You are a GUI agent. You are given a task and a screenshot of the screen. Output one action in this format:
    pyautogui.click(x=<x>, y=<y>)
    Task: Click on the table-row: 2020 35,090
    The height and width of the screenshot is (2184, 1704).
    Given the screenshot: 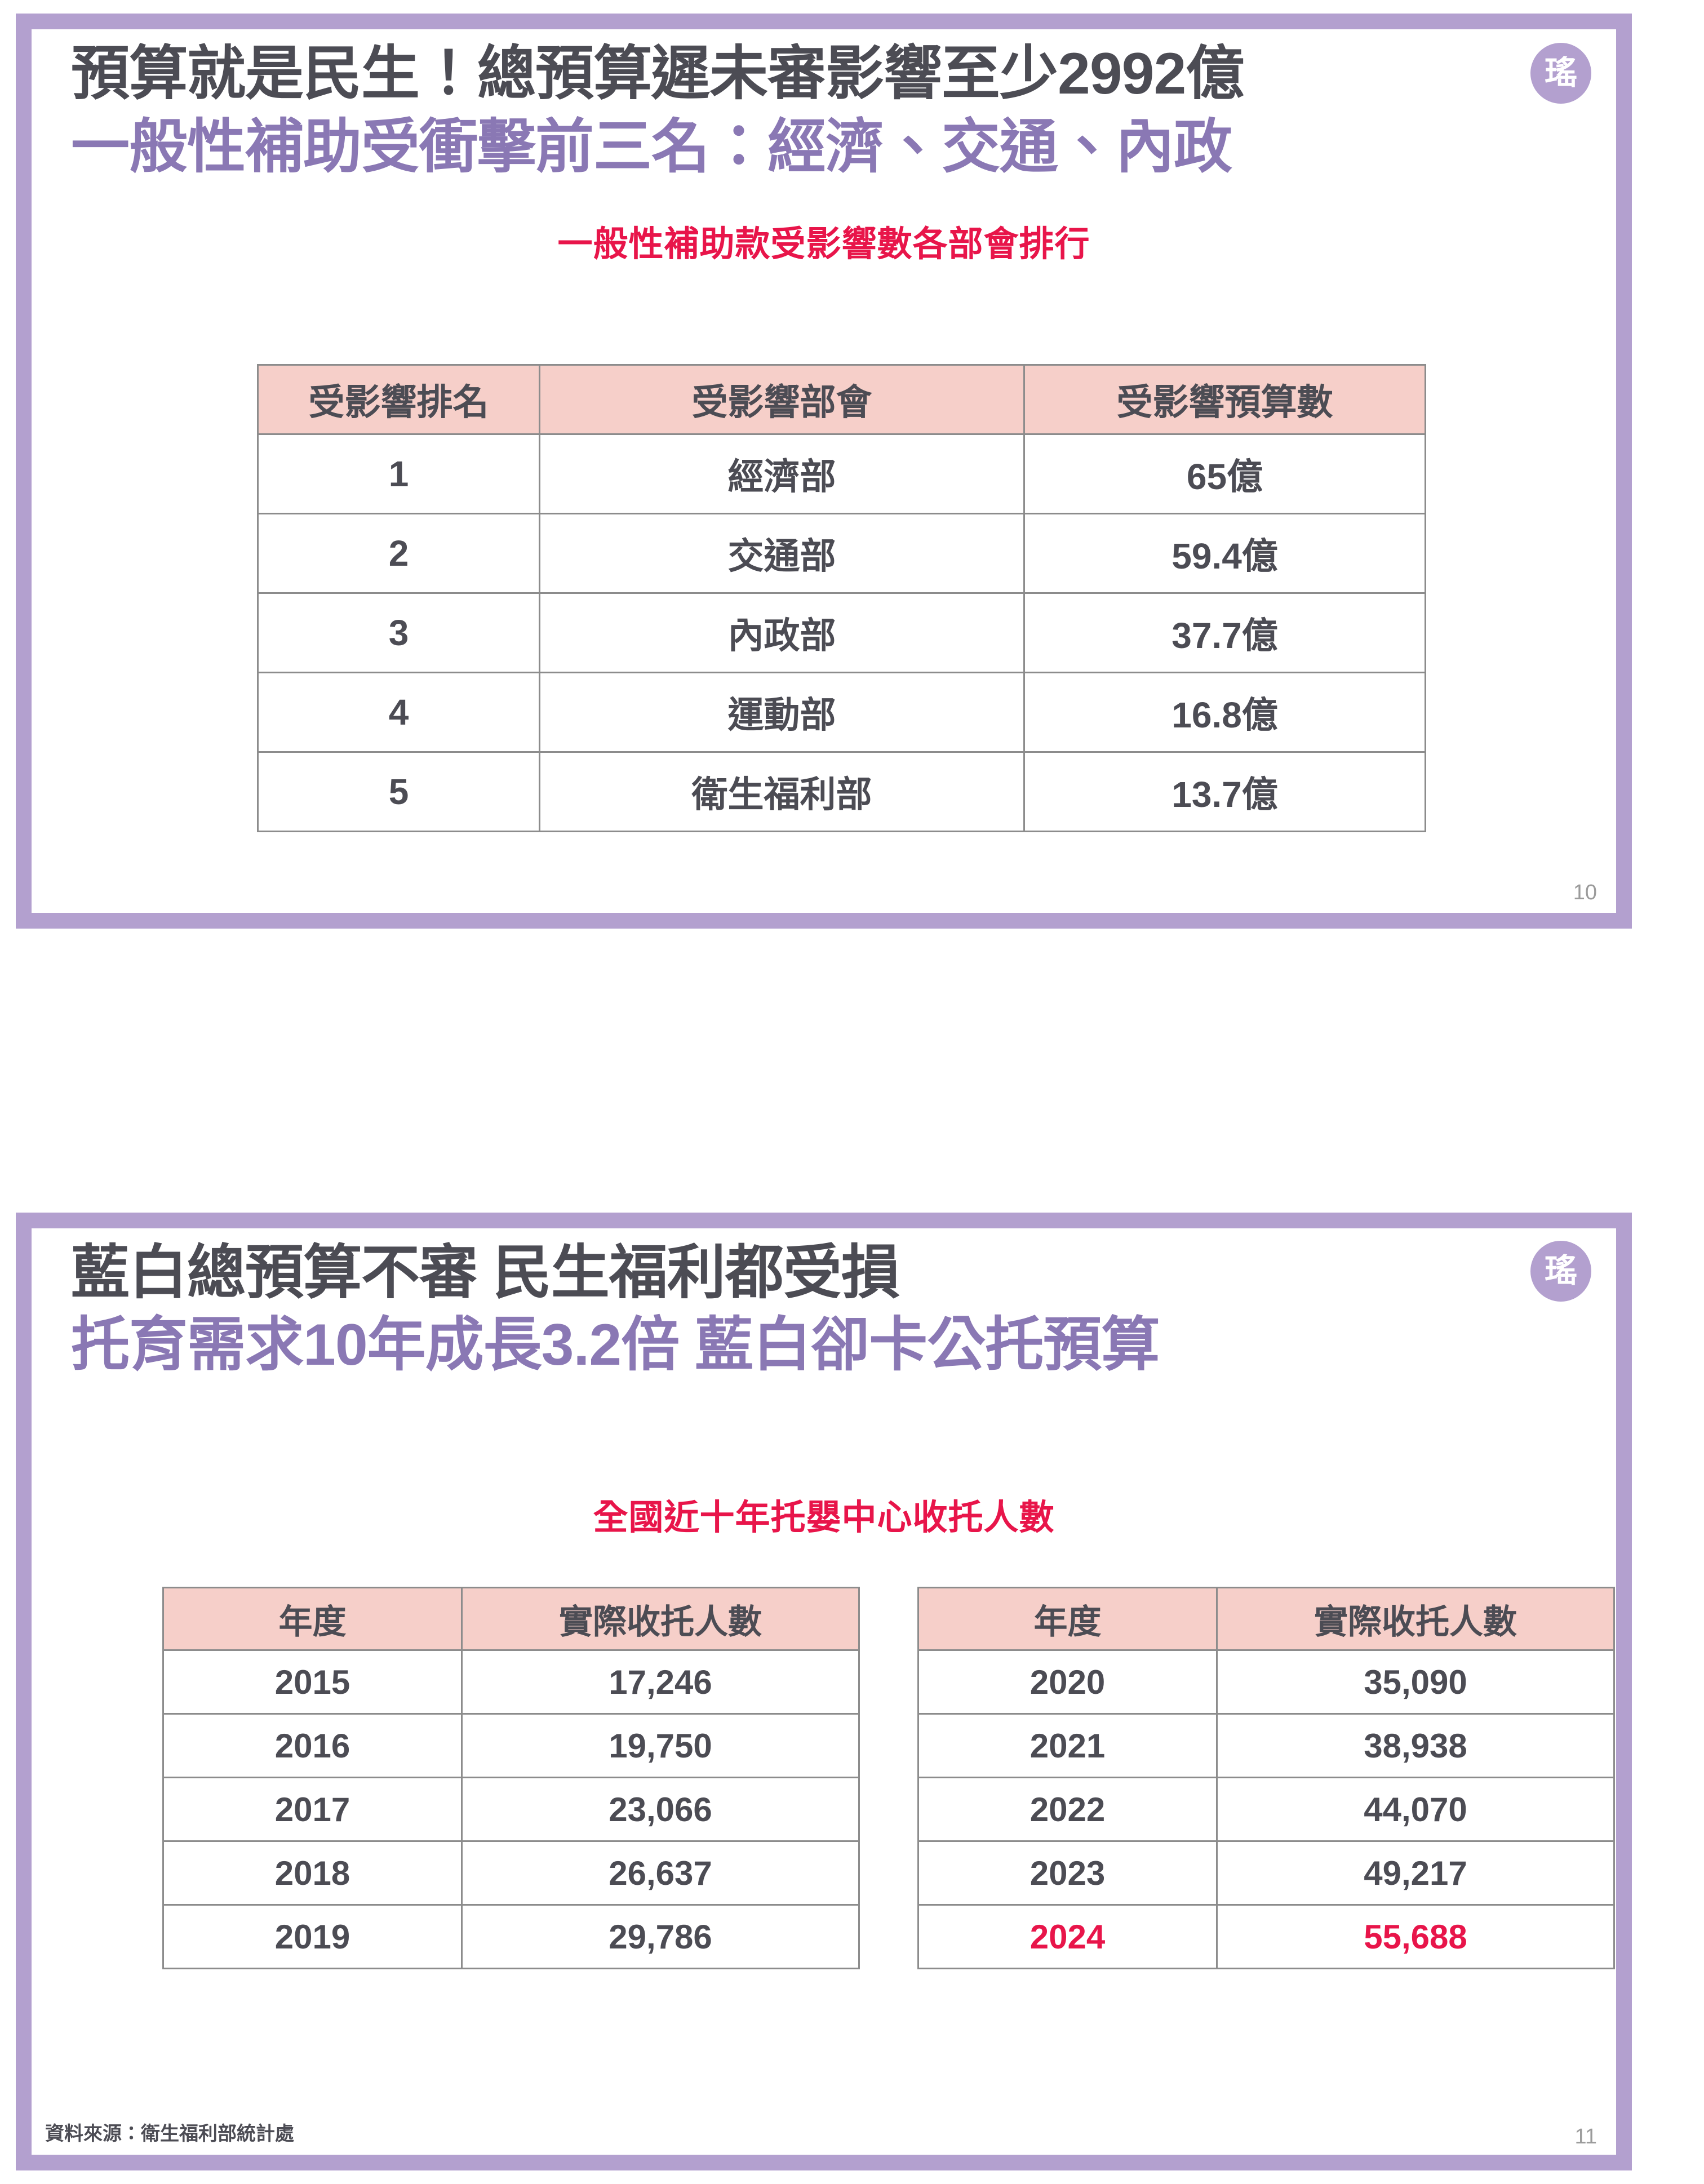 What is the action you would take?
    pyautogui.click(x=1266, y=1682)
    